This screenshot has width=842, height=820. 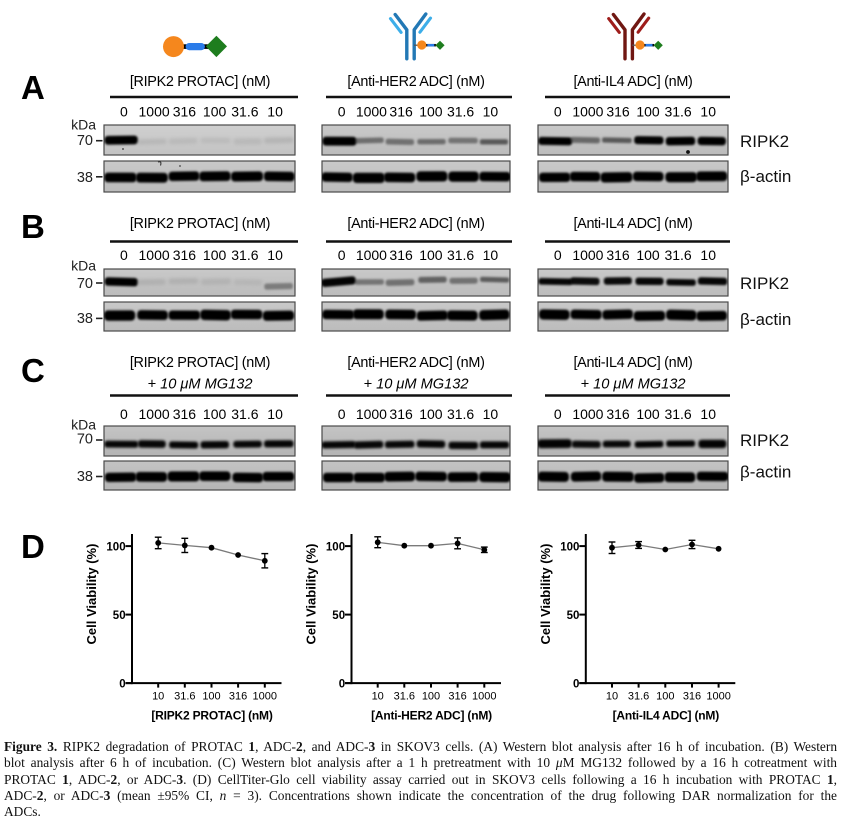 What do you see at coordinates (33, 546) in the screenshot?
I see `svg-text: D` at bounding box center [33, 546].